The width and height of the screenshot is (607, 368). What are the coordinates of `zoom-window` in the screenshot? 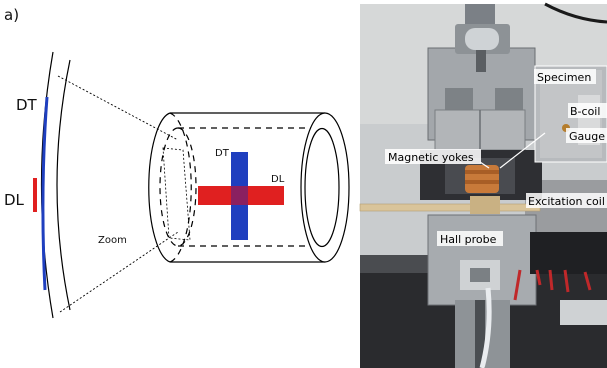 It's located at (176, 194).